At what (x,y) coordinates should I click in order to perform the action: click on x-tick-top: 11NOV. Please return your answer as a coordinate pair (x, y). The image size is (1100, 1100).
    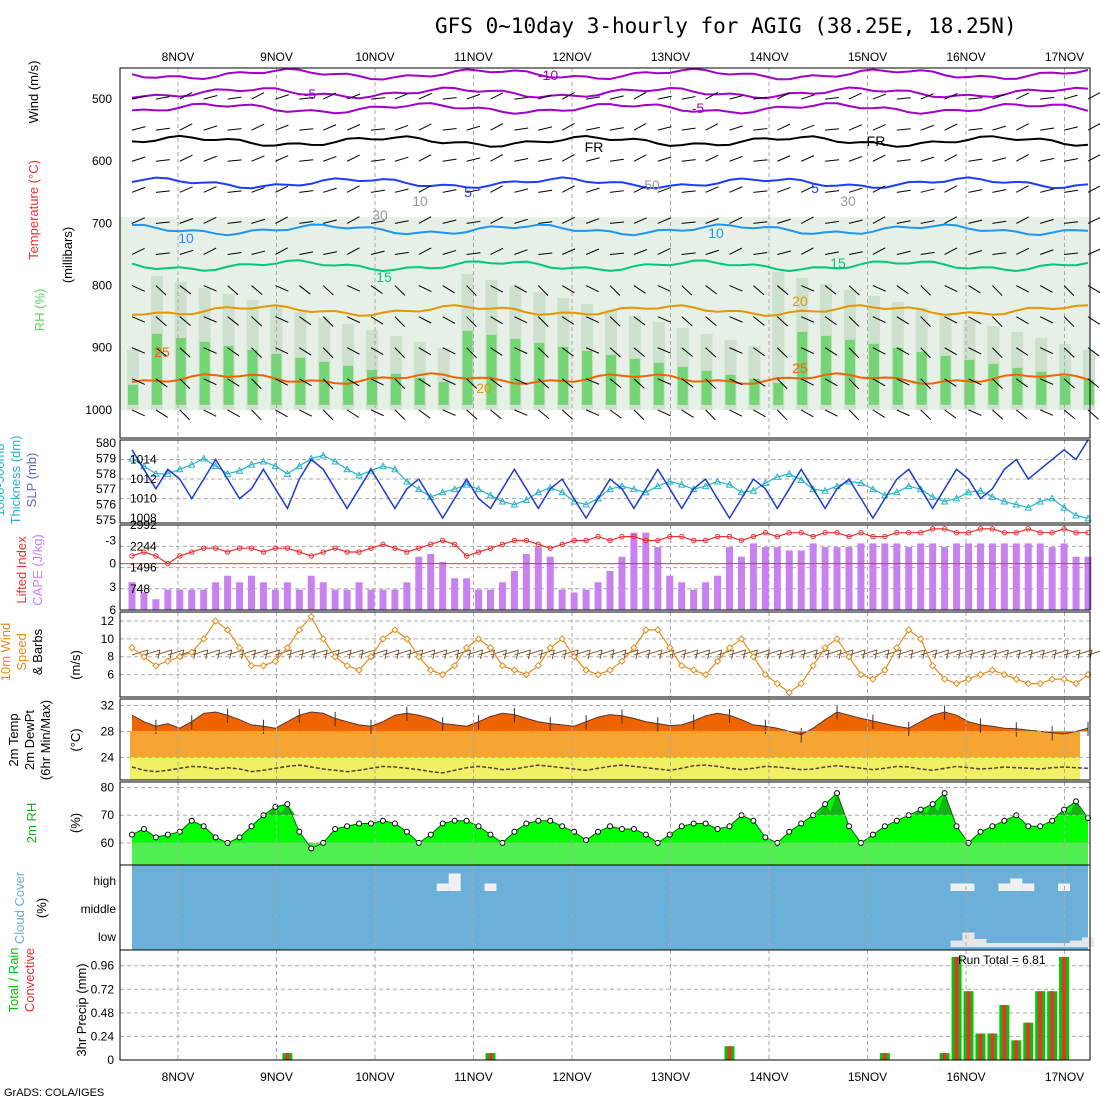
    Looking at the image, I should click on (473, 57).